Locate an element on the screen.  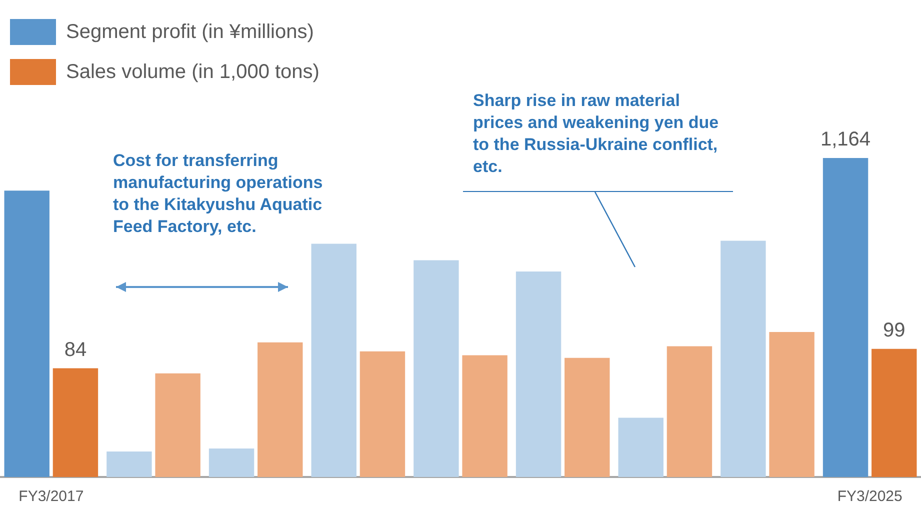
legend-label: Sales volume (in 1,000 tons) is located at coordinates (193, 72).